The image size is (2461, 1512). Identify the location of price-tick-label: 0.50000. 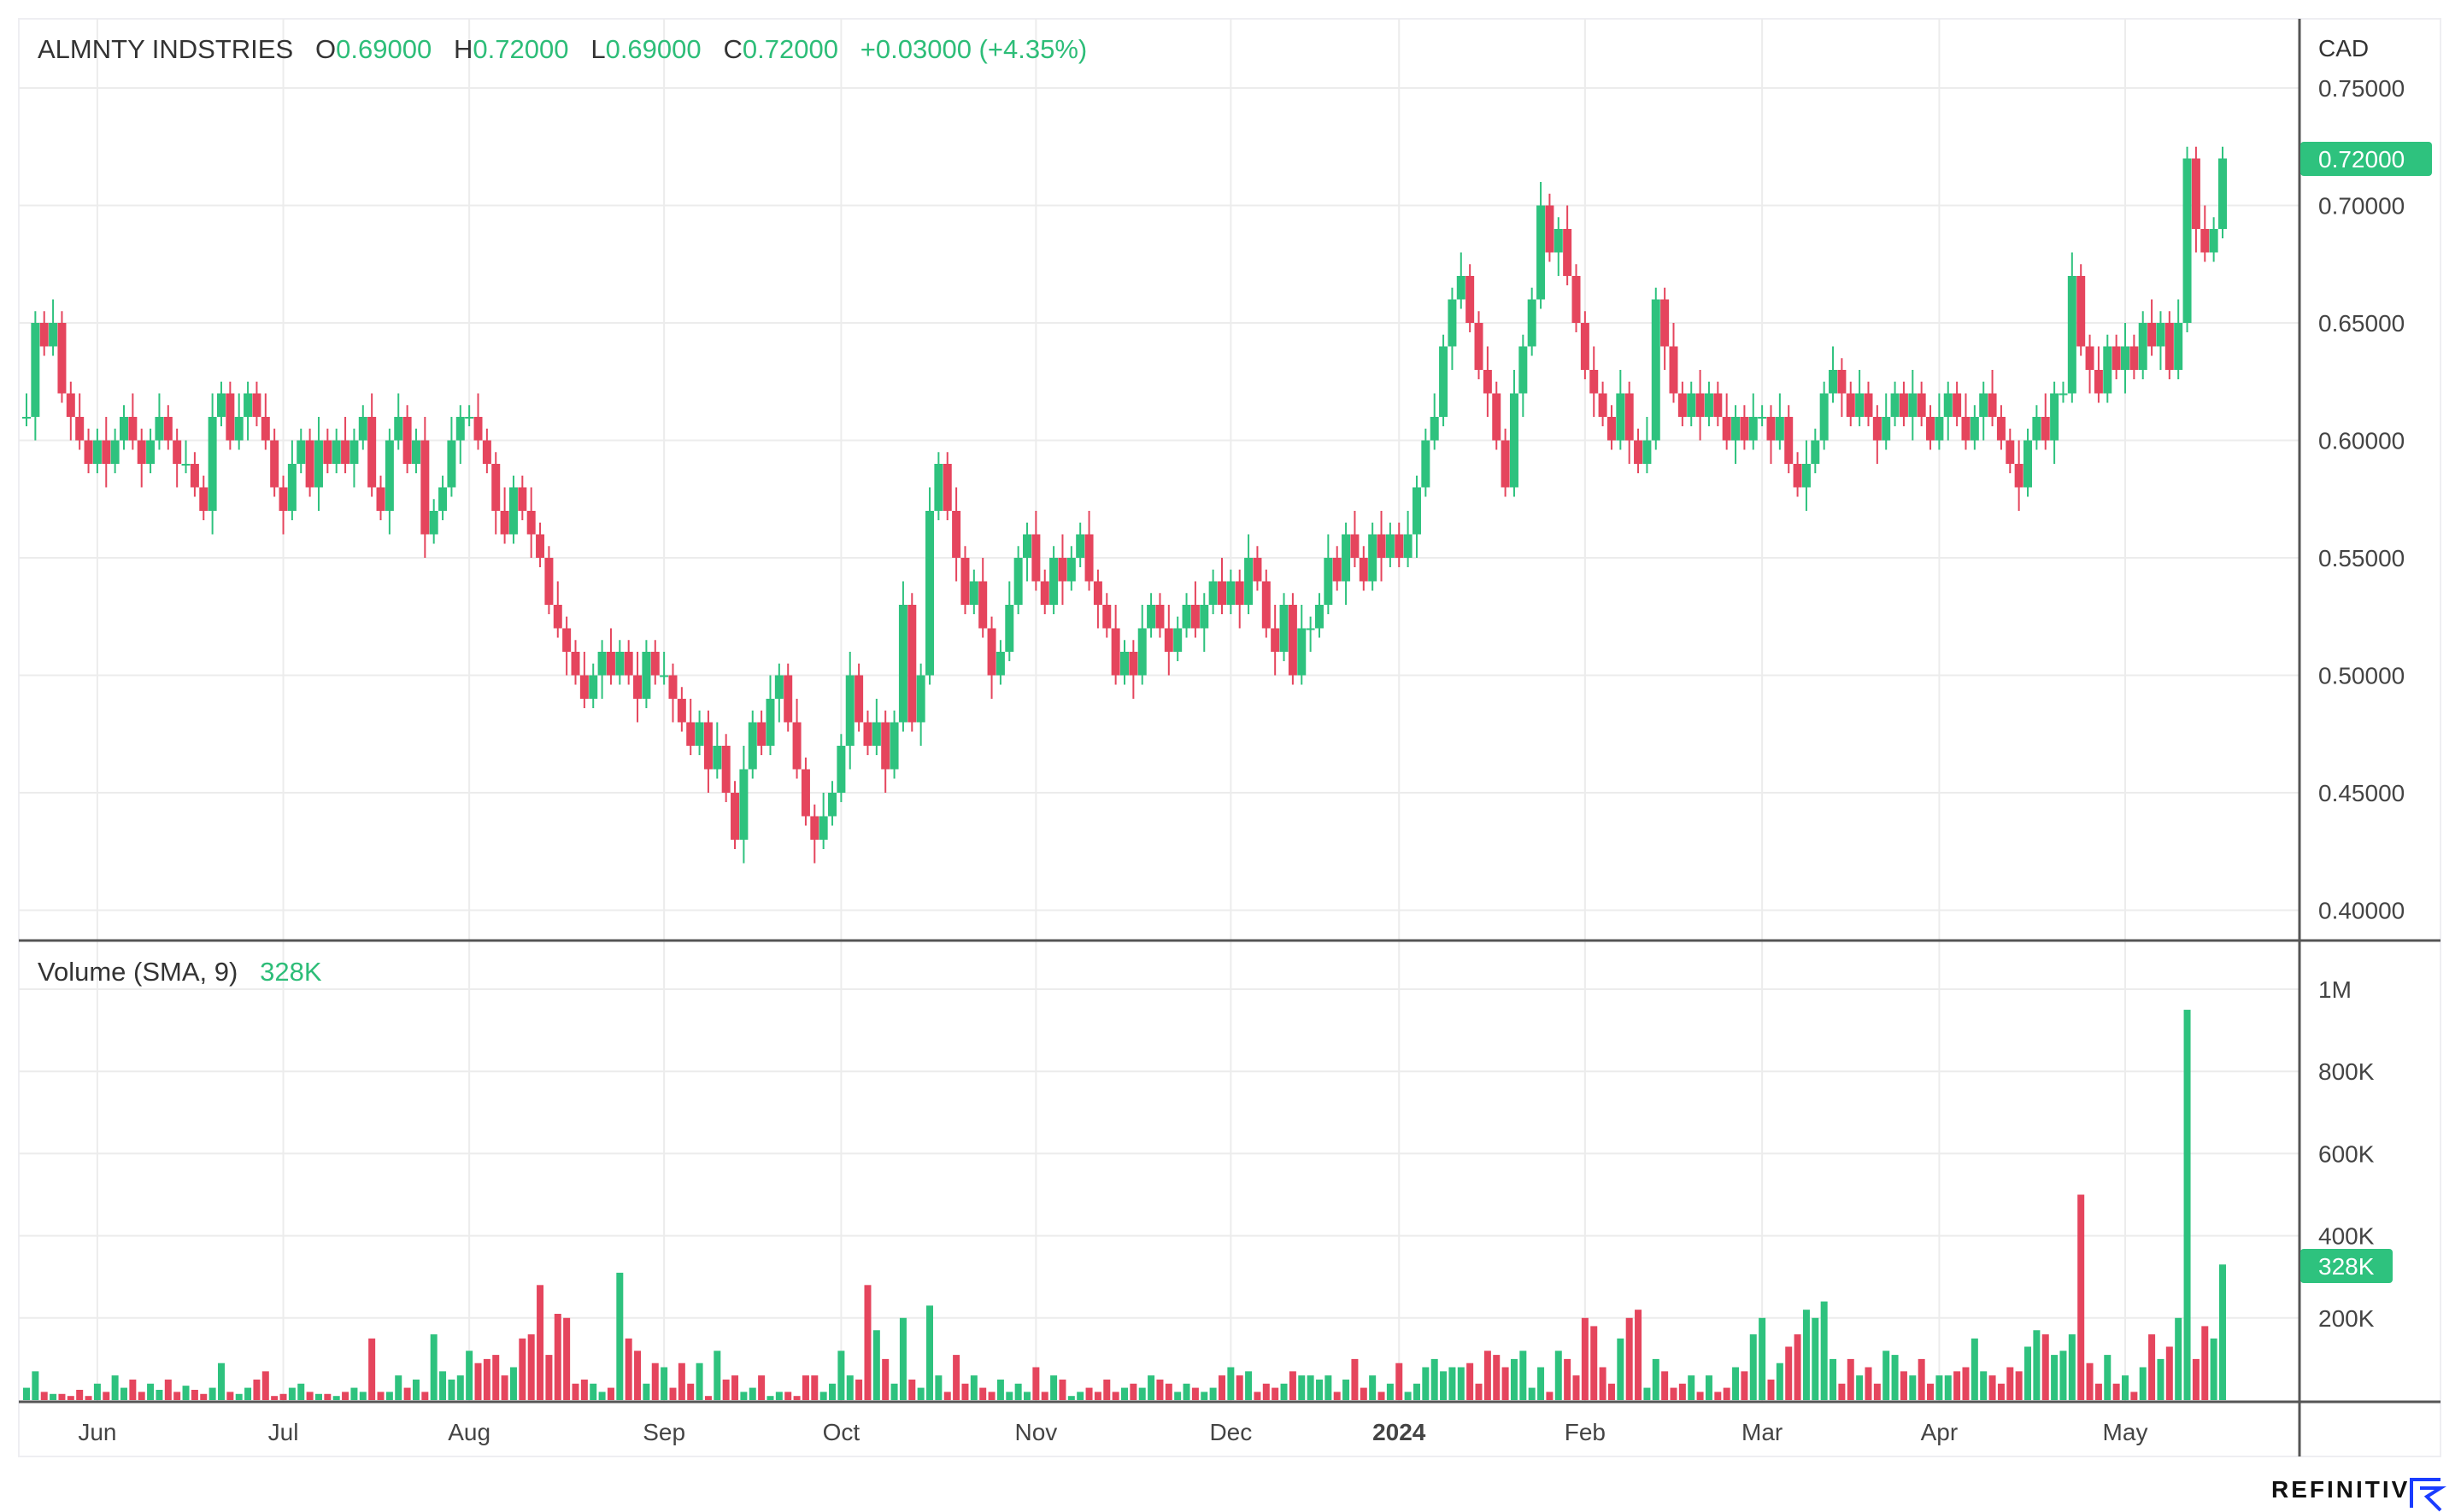
(2361, 676).